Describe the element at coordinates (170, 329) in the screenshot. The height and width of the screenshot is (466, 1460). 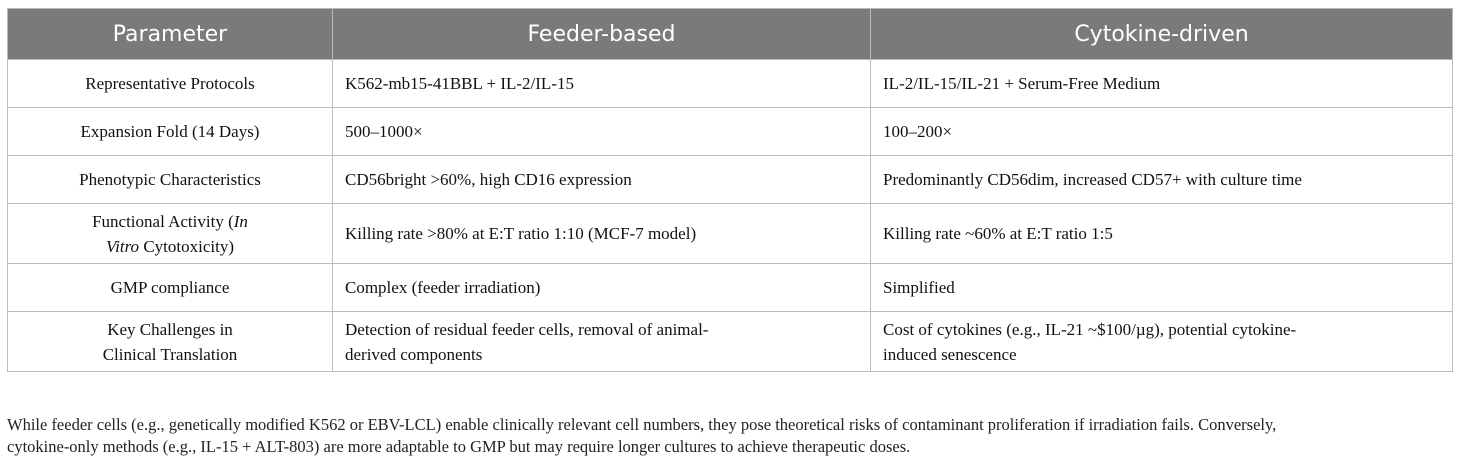
I see `param-line1: Key Challenges in` at that location.